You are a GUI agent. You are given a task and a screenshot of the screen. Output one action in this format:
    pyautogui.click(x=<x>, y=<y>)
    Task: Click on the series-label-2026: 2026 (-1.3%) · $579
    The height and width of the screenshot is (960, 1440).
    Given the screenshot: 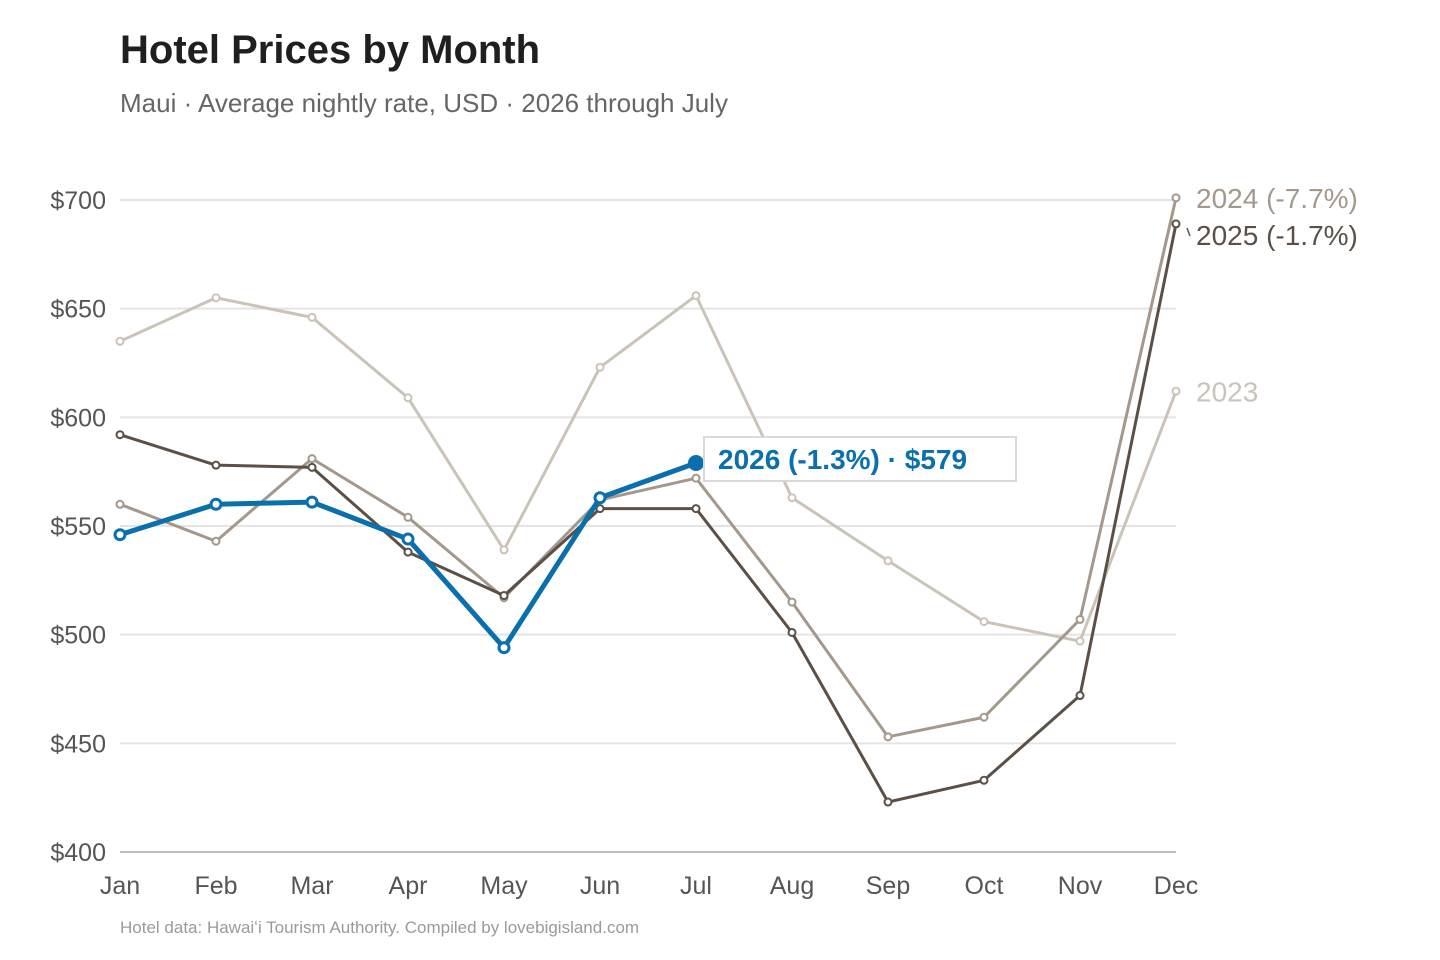 What is the action you would take?
    pyautogui.click(x=842, y=459)
    